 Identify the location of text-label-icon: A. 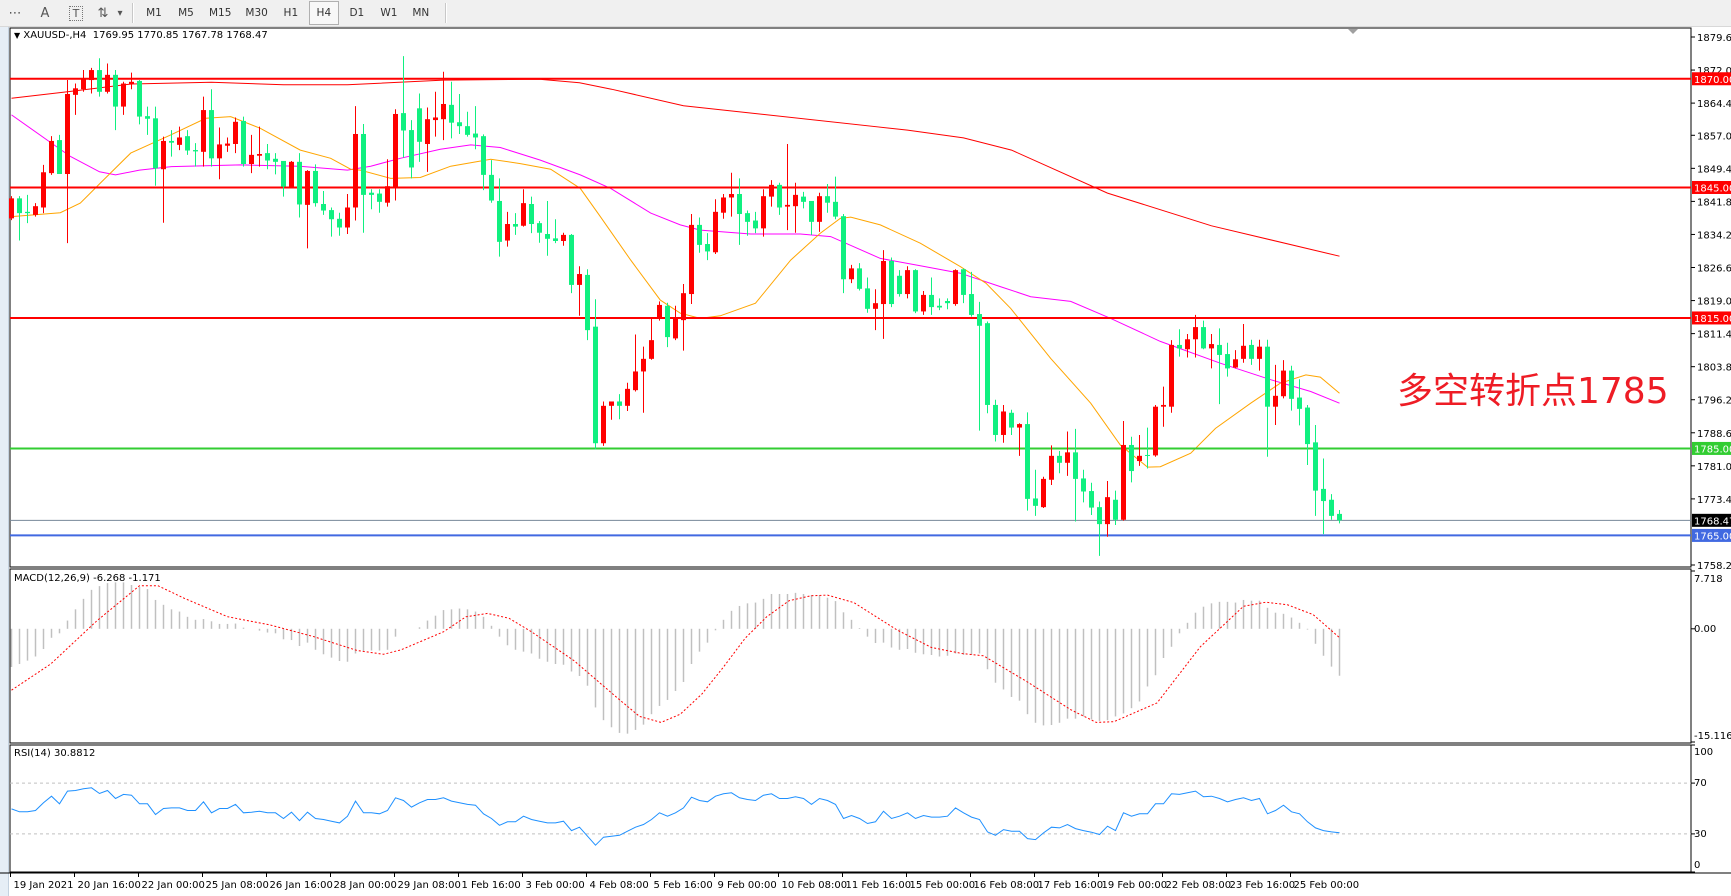
(45, 13).